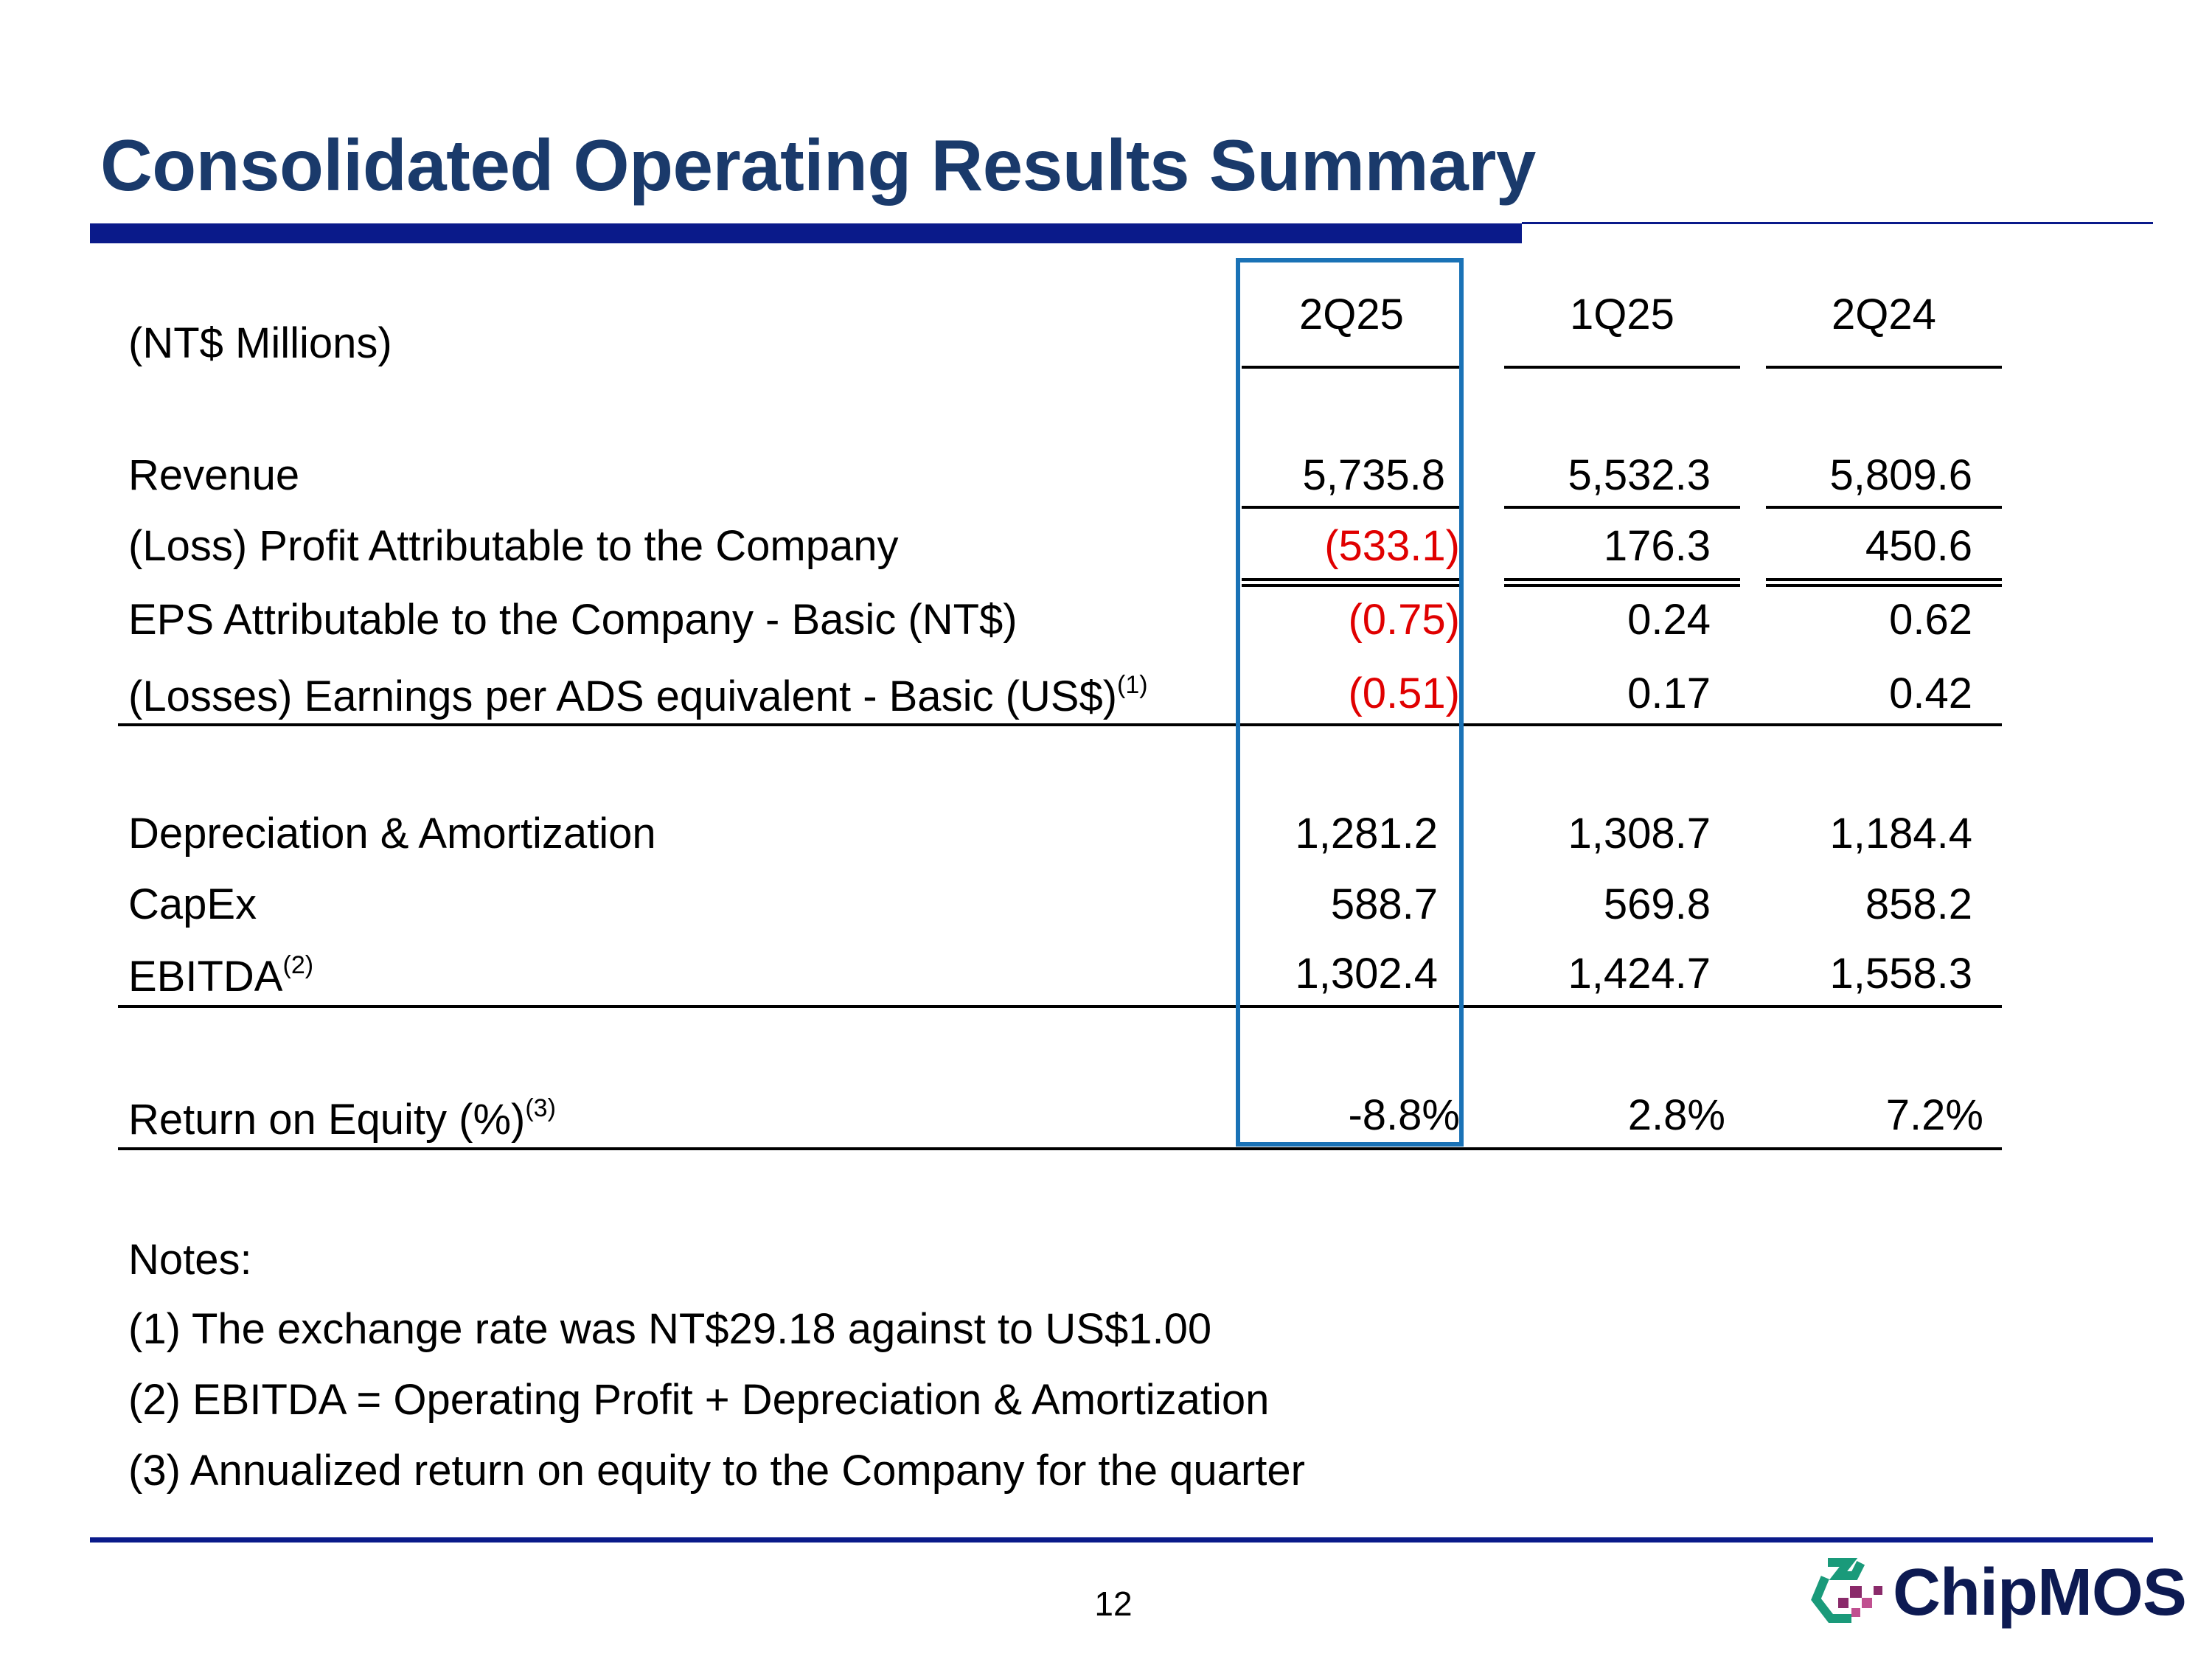  Describe the element at coordinates (1930, 693) in the screenshot. I see `cell-ads-2q24: 0.42` at that location.